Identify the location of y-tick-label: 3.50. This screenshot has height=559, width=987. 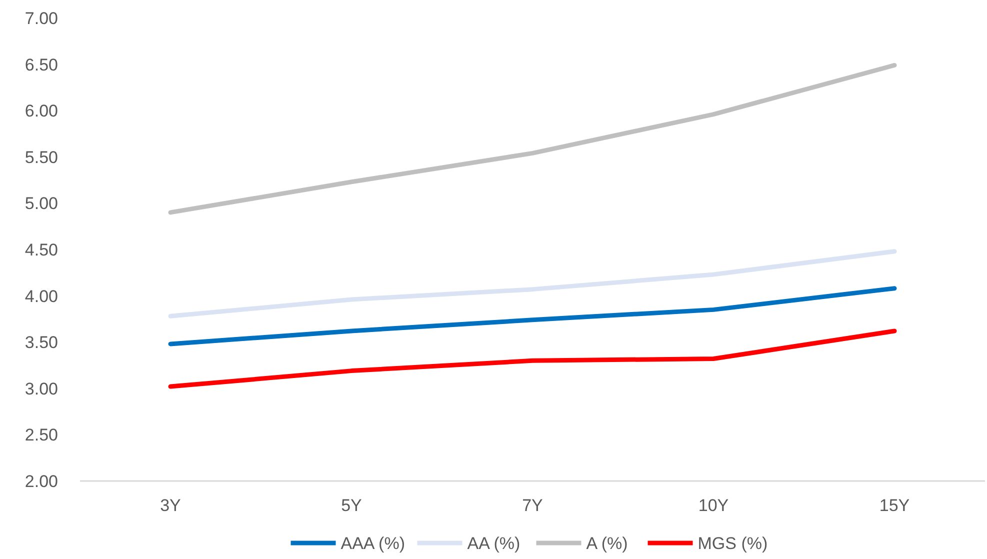
(41, 342).